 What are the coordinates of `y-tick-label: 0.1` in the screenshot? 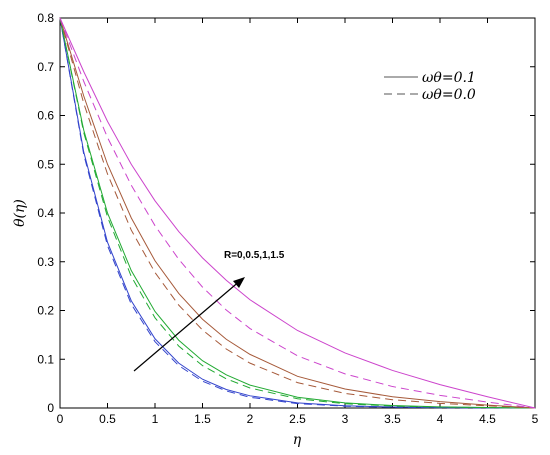 It's located at (45, 359).